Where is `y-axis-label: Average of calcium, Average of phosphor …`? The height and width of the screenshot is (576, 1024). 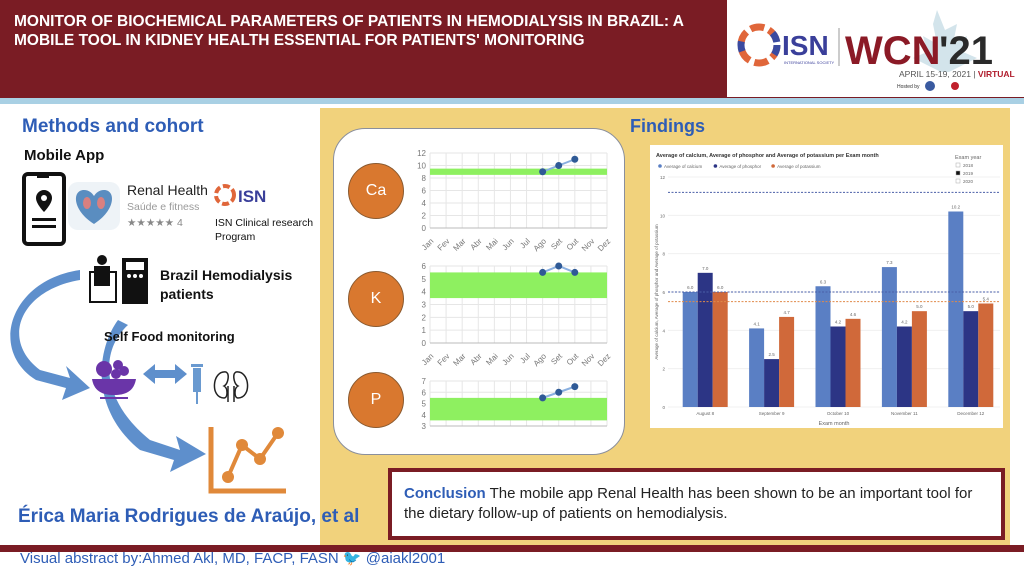 y-axis-label: Average of calcium, Average of phosphor … is located at coordinates (656, 292).